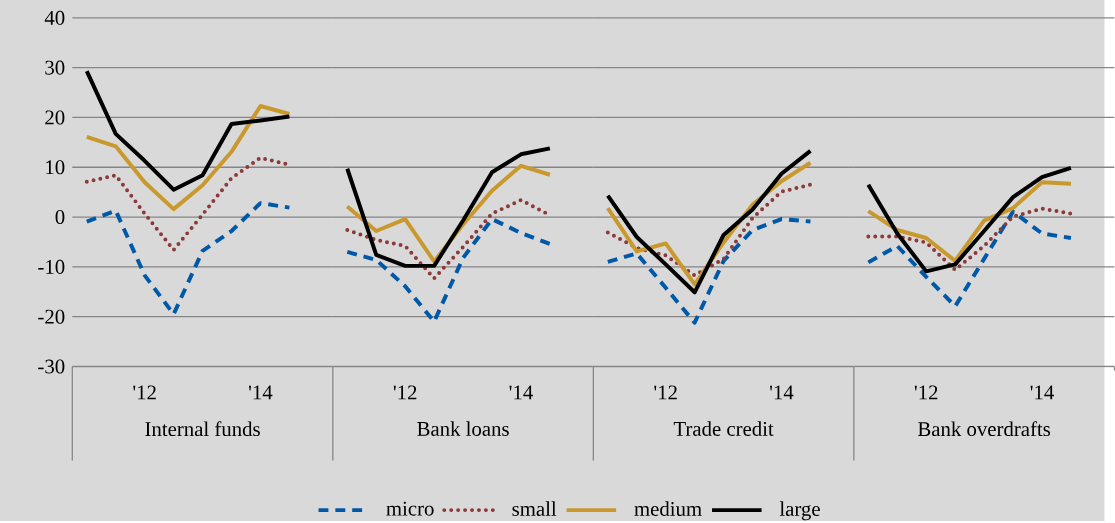 This screenshot has height=523, width=1115. What do you see at coordinates (202, 429) in the screenshot?
I see `x-axis-title: Internal funds` at bounding box center [202, 429].